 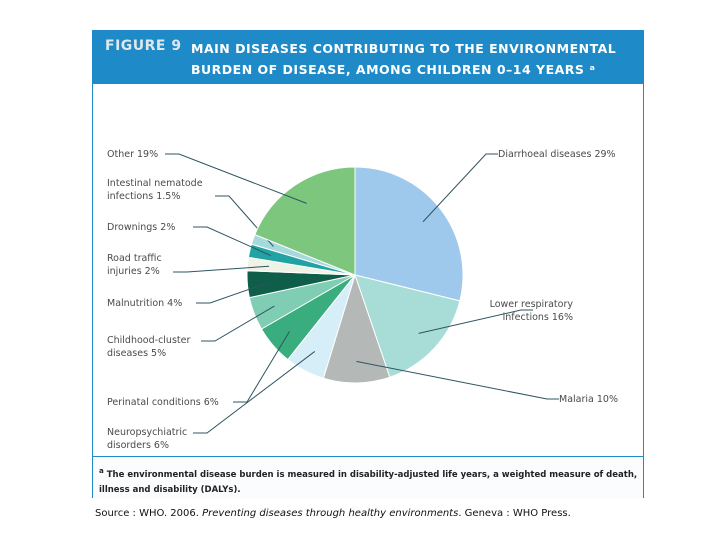 What do you see at coordinates (557, 154) in the screenshot?
I see `slice-label: Diarrhoeal diseases 29%` at bounding box center [557, 154].